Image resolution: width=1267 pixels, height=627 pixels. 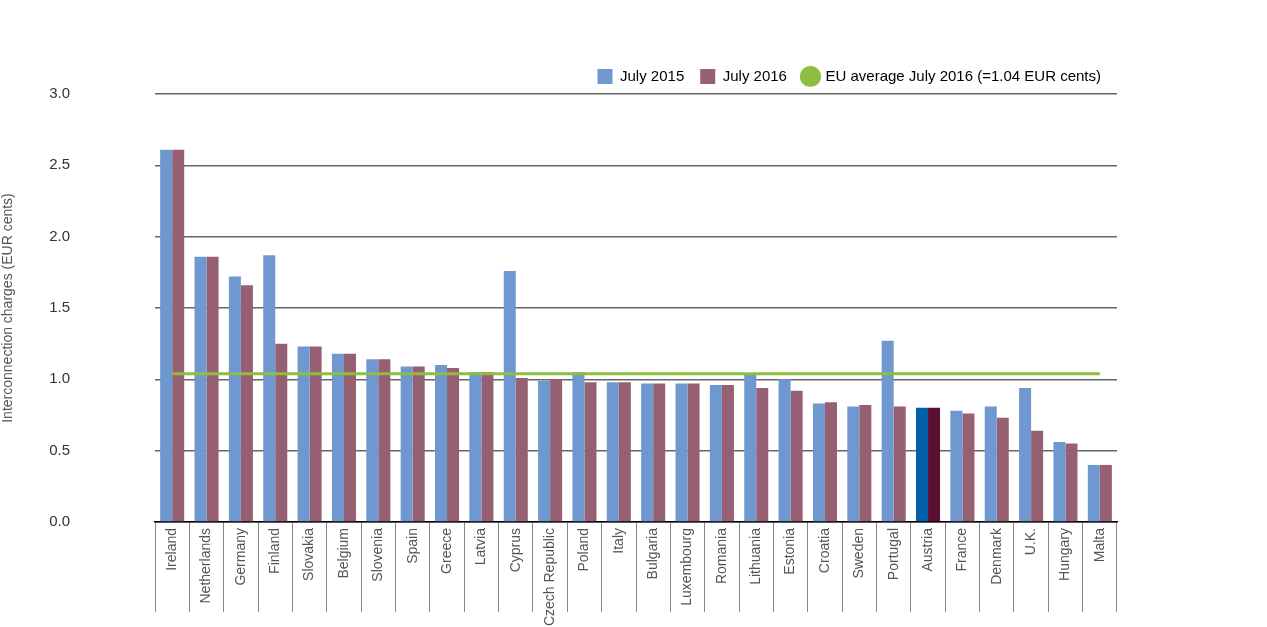 I want to click on x-tick-label: Lithuania, so click(x=755, y=556).